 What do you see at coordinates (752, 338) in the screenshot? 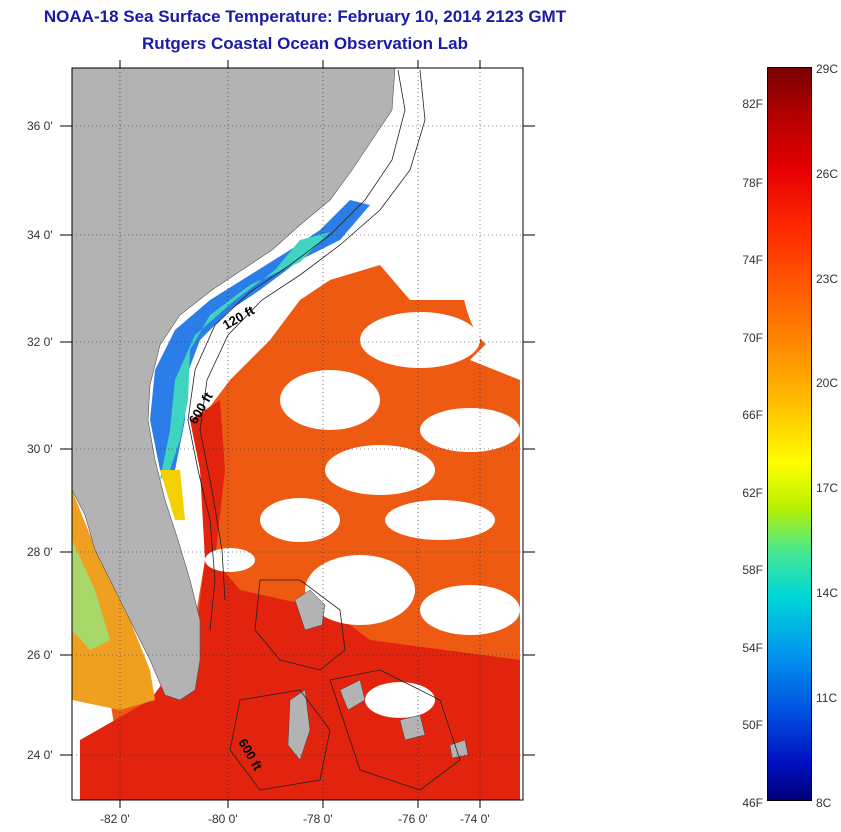
I see `colorbar-f-label: 70F` at bounding box center [752, 338].